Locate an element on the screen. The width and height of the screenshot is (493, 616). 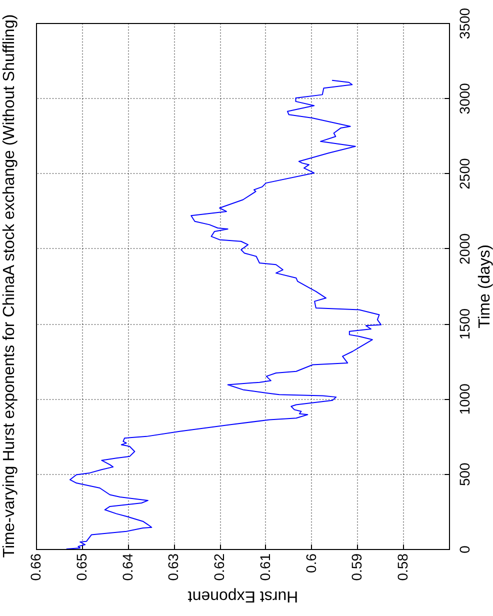
x-tick-label: 0.66 is located at coordinates (36, 567).